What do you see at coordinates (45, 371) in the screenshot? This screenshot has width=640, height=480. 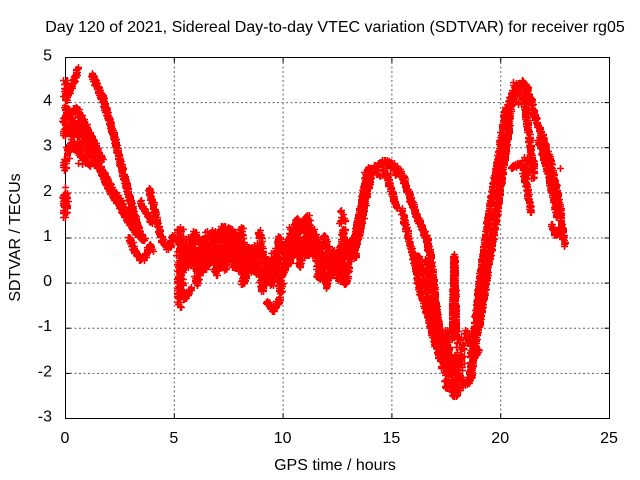 I see `svg-text: -2` at bounding box center [45, 371].